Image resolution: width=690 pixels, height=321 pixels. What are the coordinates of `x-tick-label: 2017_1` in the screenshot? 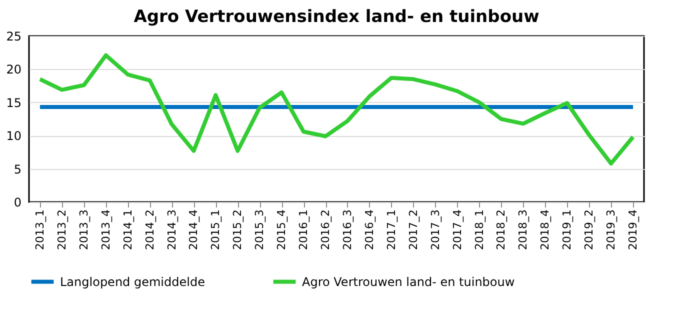 It's located at (391, 230).